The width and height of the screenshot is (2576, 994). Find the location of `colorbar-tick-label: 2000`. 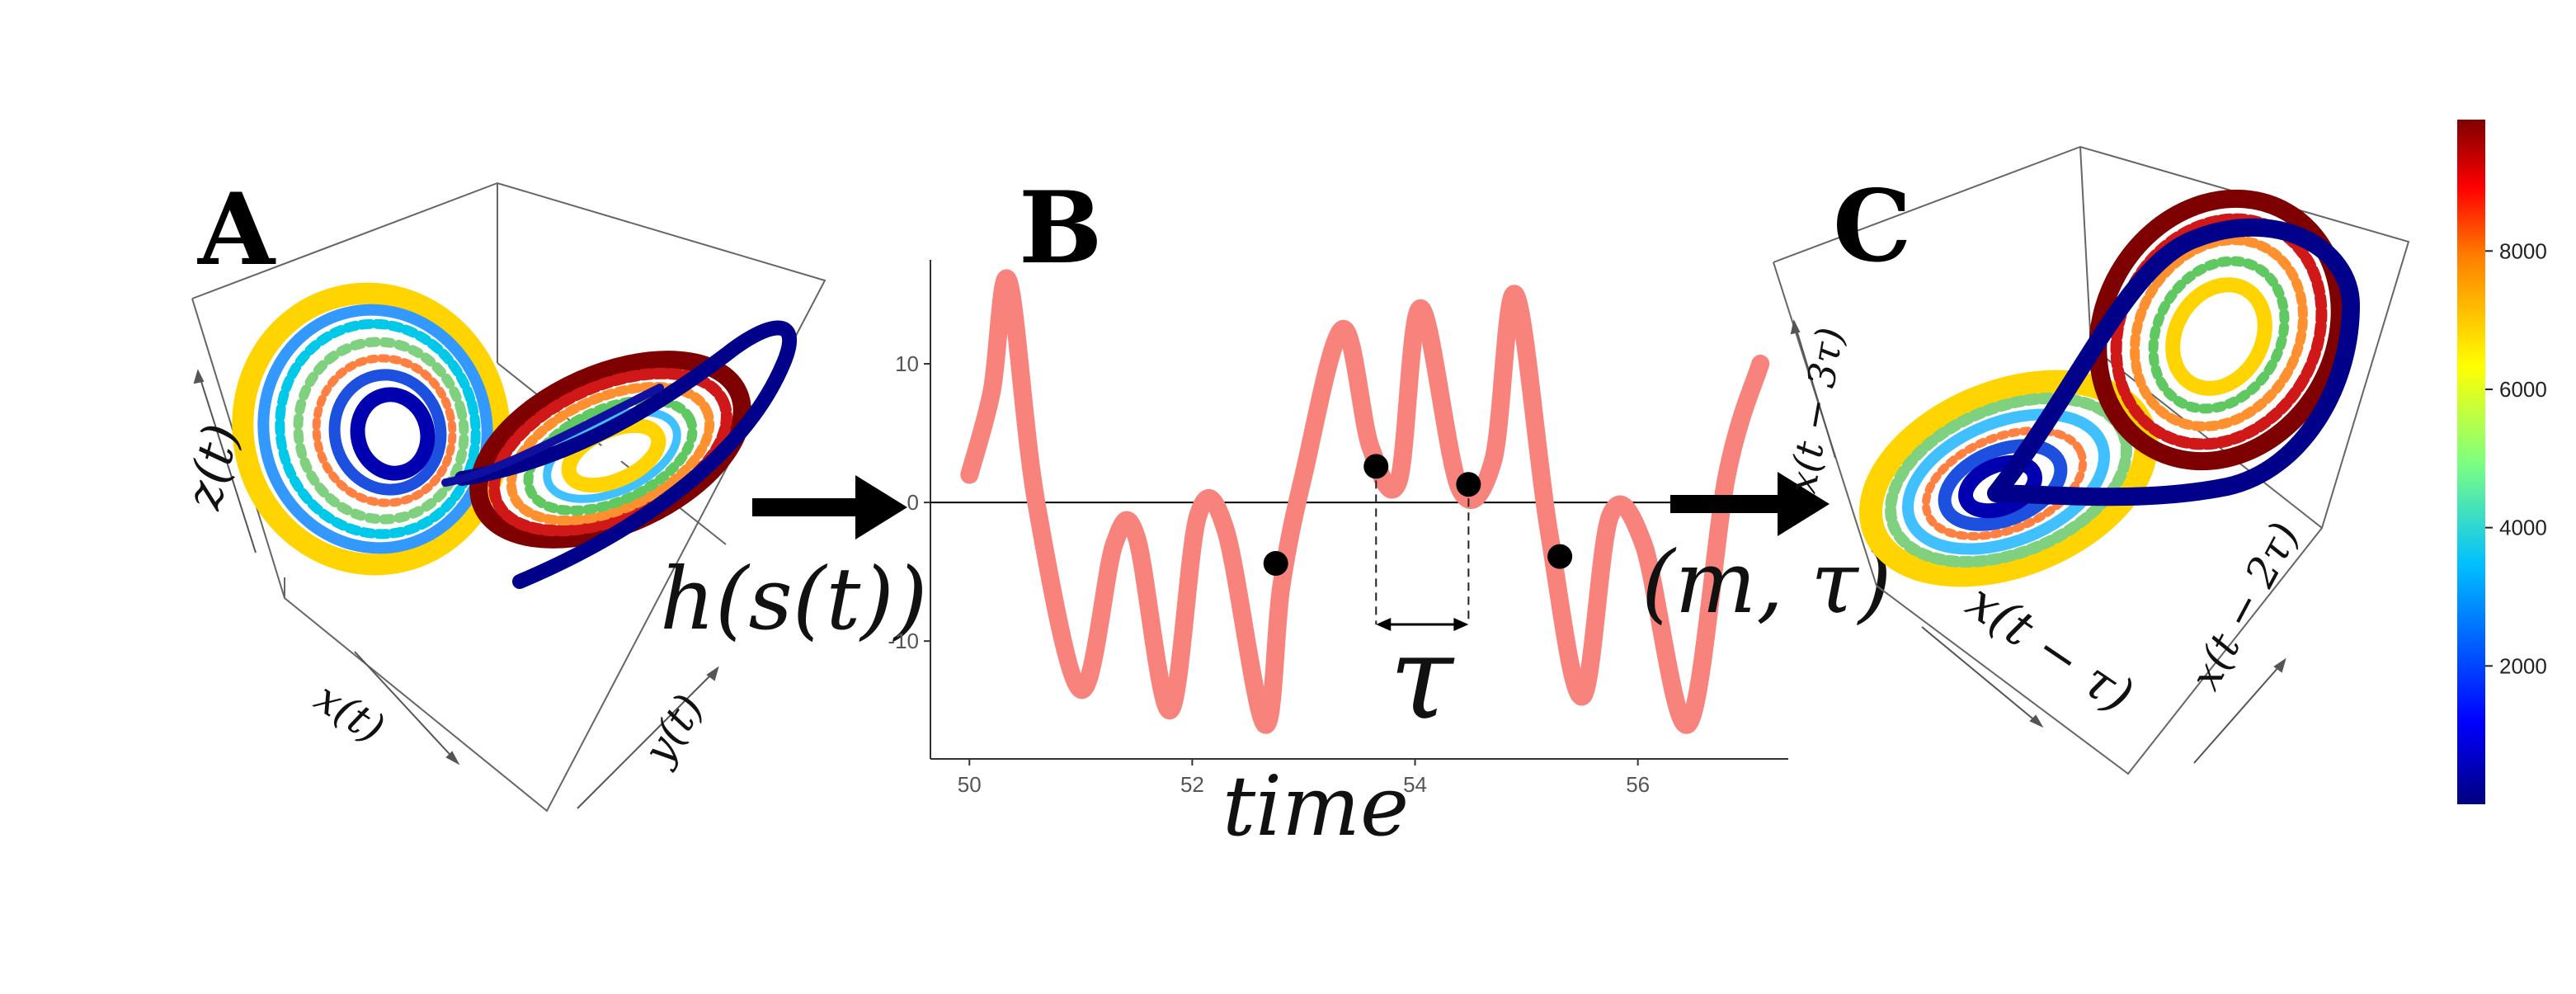

colorbar-tick-label: 2000 is located at coordinates (2523, 665).